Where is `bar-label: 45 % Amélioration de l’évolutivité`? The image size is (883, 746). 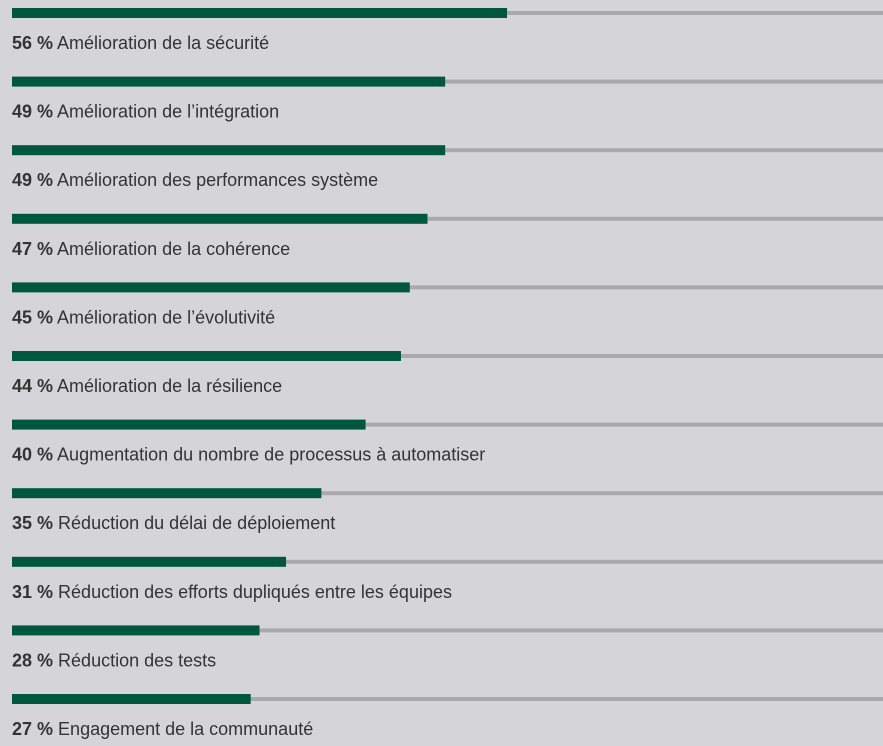
bar-label: 45 % Amélioration de l’évolutivité is located at coordinates (143, 317).